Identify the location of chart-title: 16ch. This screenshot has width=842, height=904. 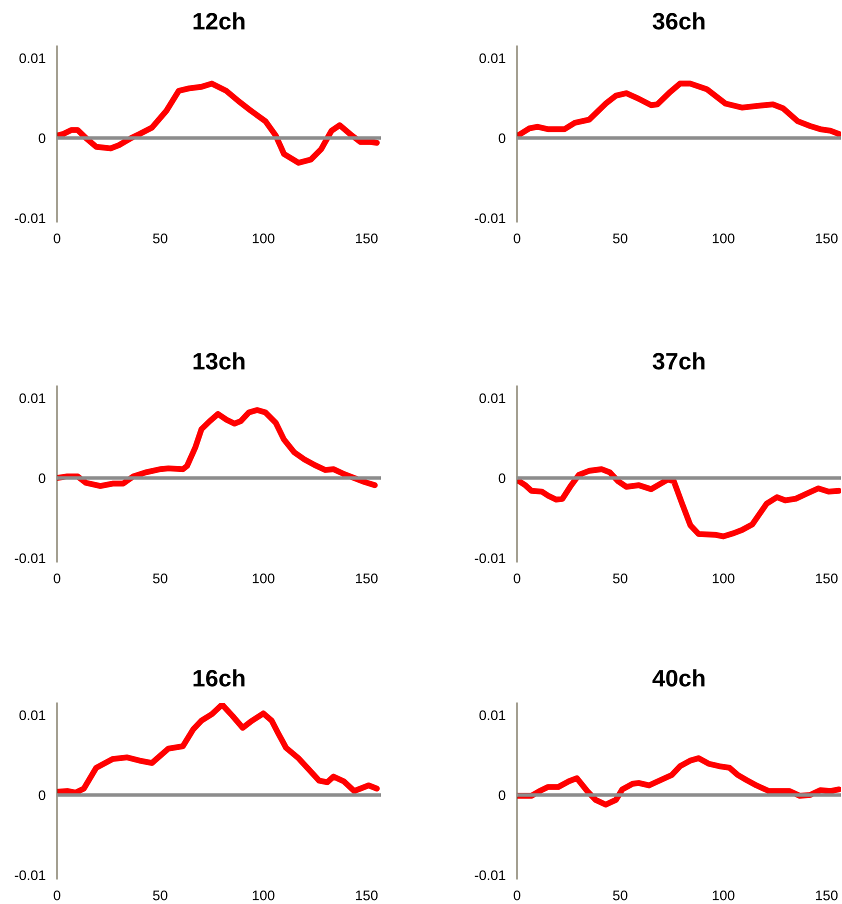
(219, 678).